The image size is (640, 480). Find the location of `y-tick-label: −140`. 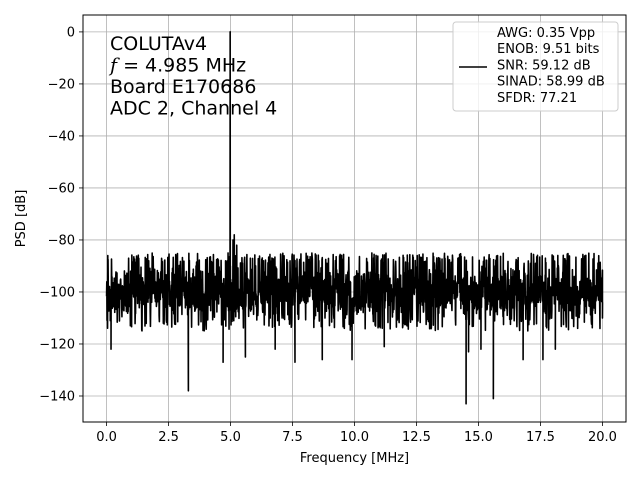

y-tick-label: −140 is located at coordinates (57, 396).